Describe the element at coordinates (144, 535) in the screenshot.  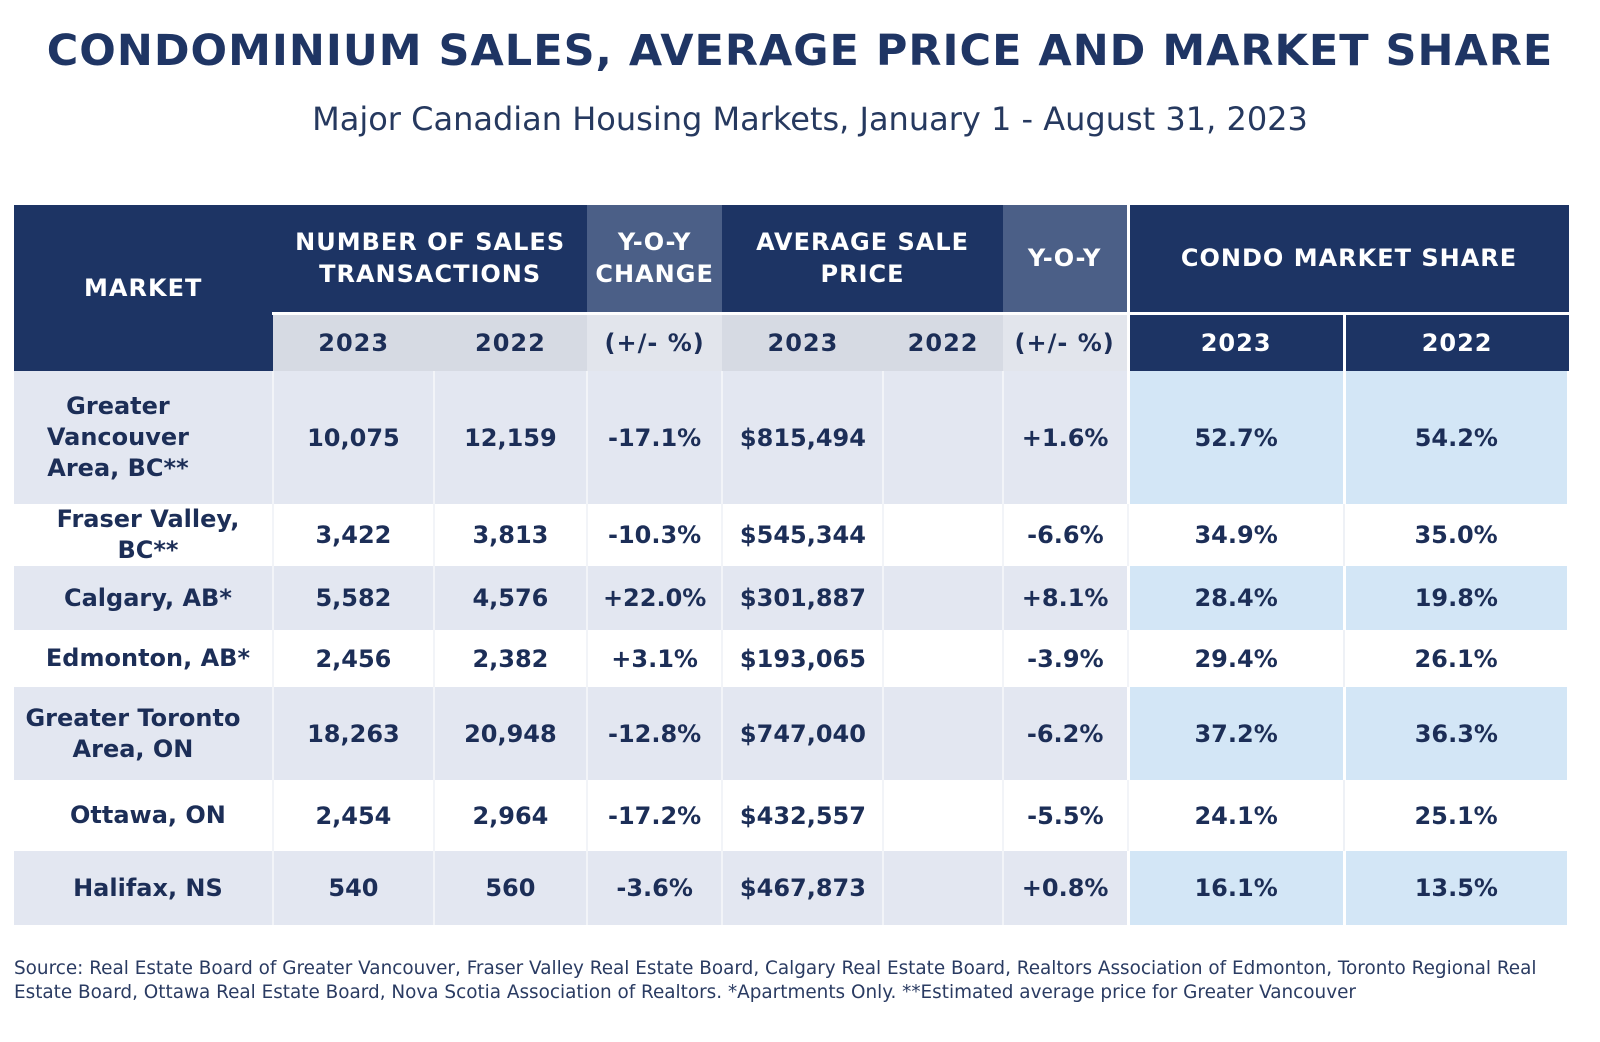
I see `market-name: Fraser Valley, BC**` at that location.